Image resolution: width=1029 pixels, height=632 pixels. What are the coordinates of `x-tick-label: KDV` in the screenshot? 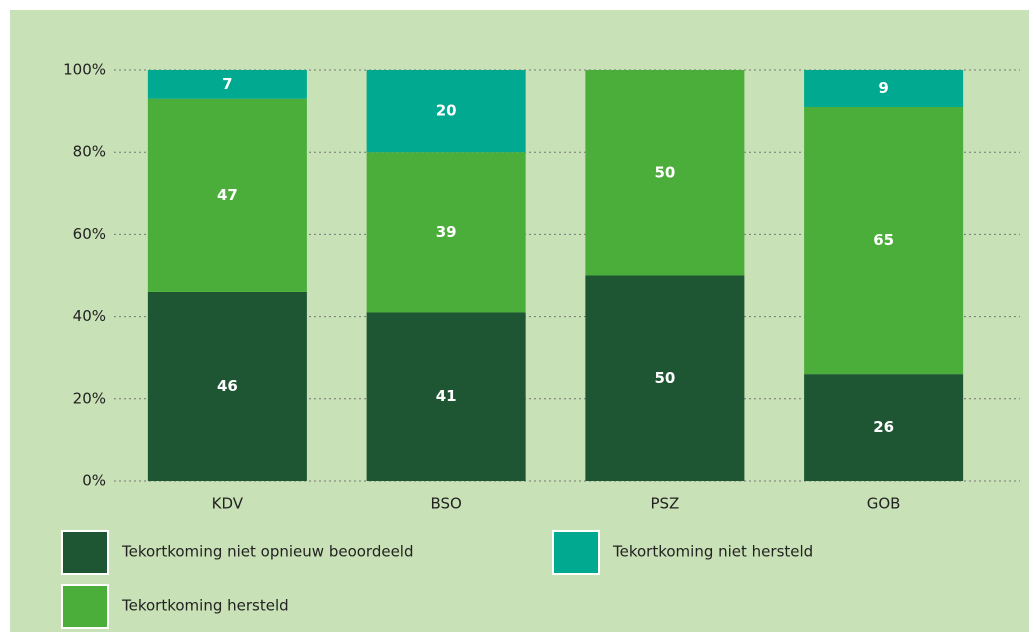 It's located at (228, 504).